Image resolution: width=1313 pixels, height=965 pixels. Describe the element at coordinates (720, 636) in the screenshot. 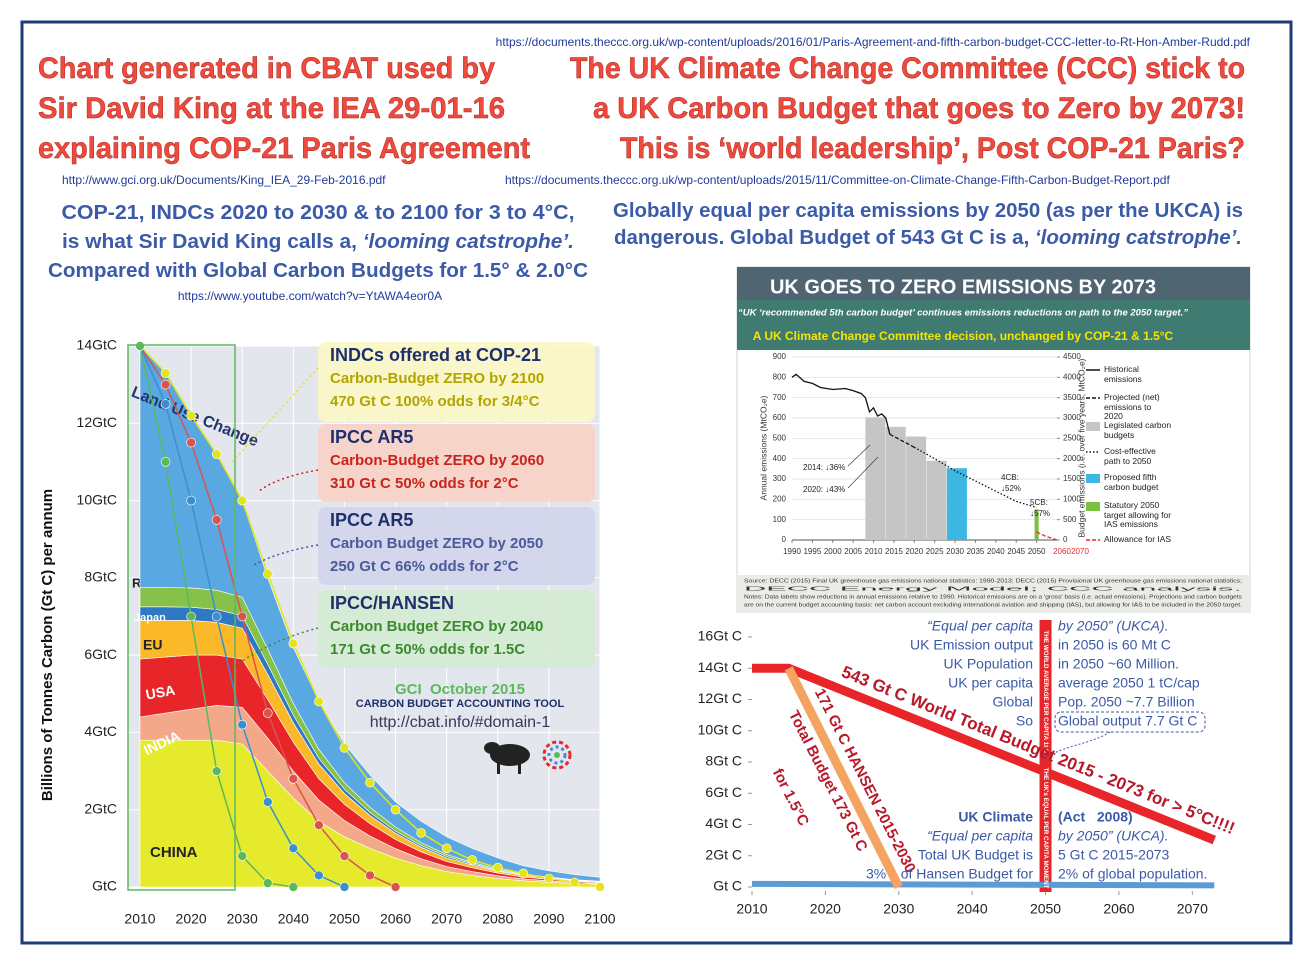

I see `y-tick-label: 16Gt C` at that location.